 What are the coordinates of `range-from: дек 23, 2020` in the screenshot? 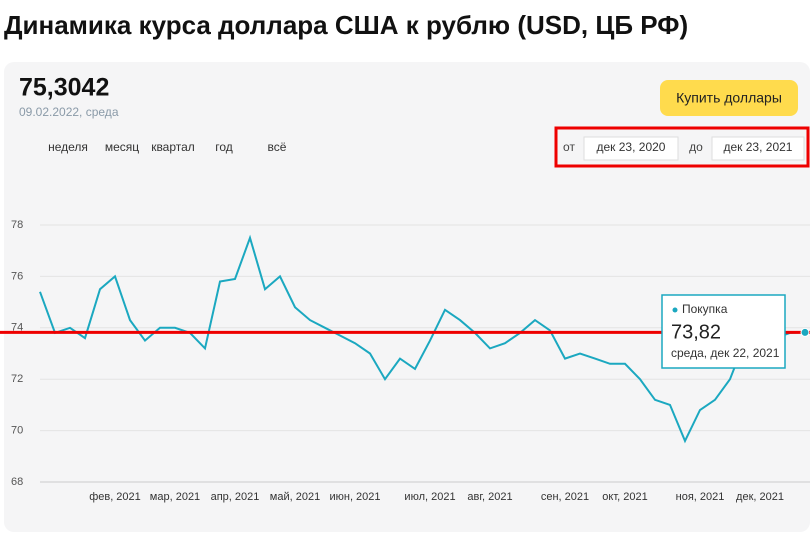 It's located at (631, 147).